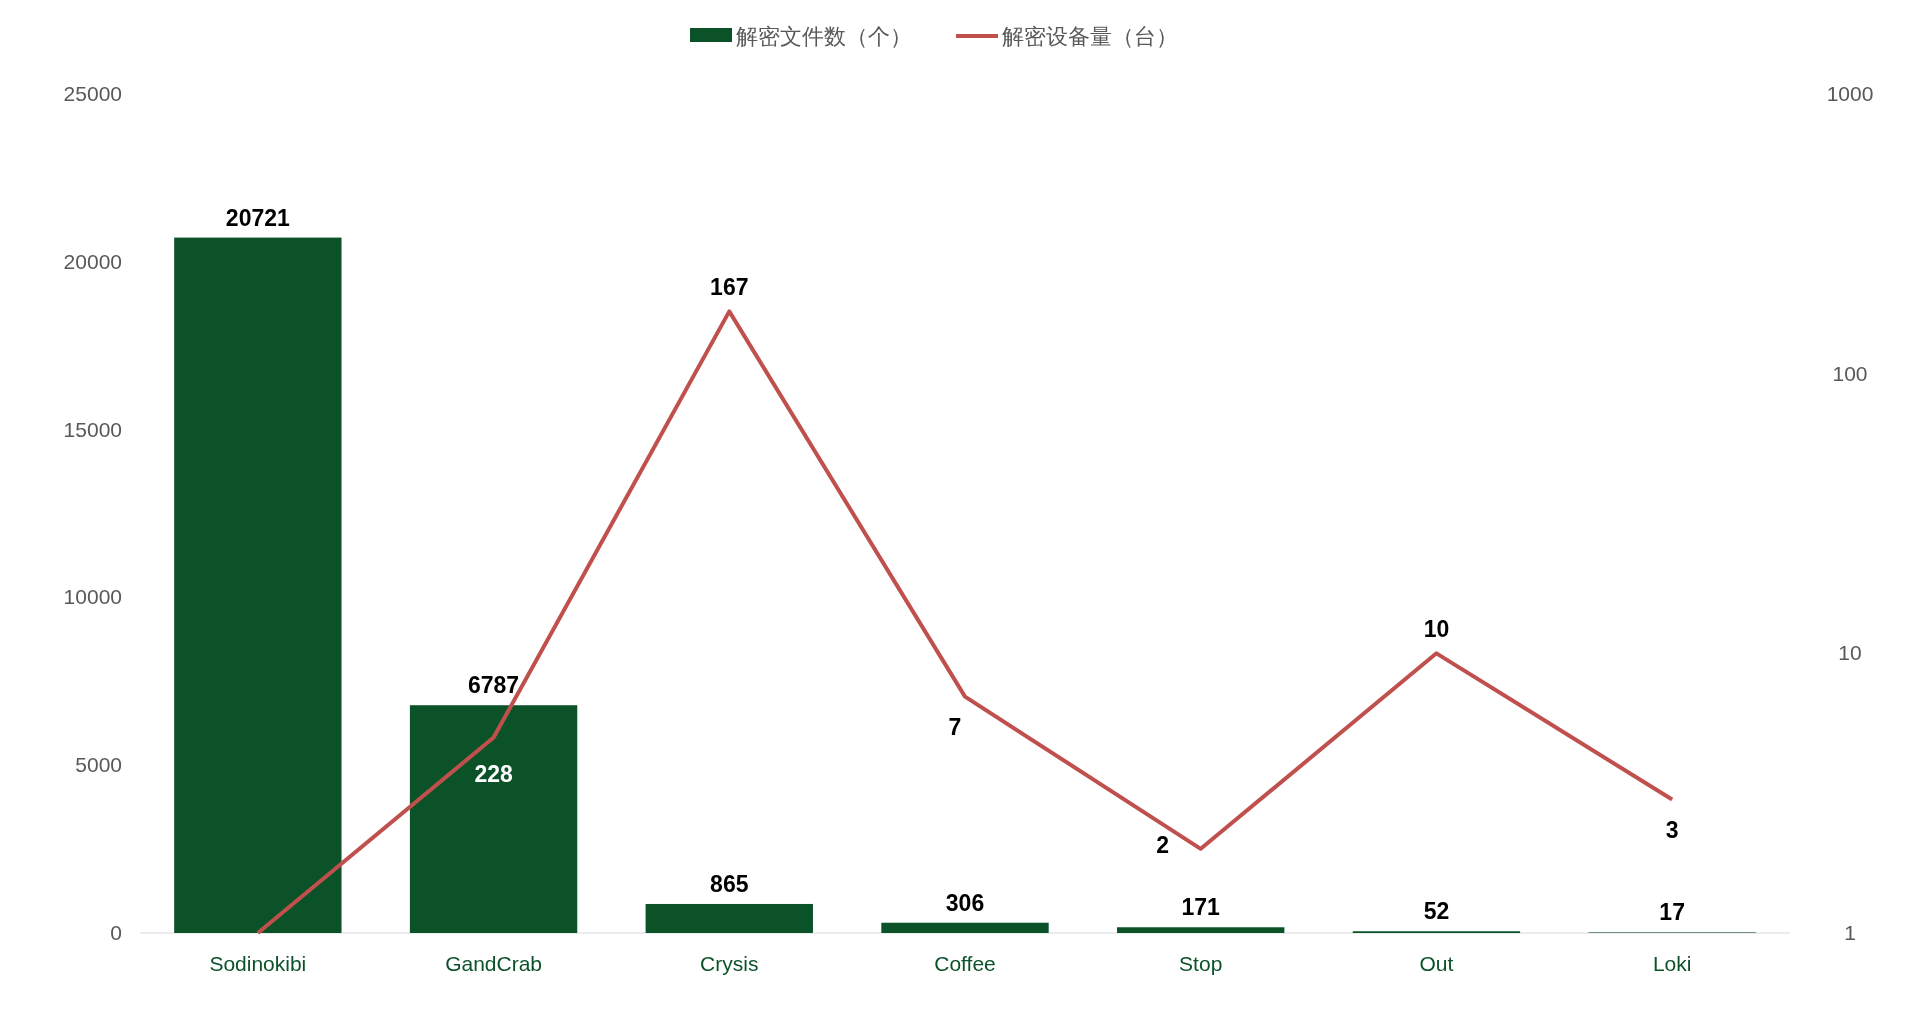 This screenshot has width=1920, height=1012. I want to click on x-tick-label: Out, so click(1436, 963).